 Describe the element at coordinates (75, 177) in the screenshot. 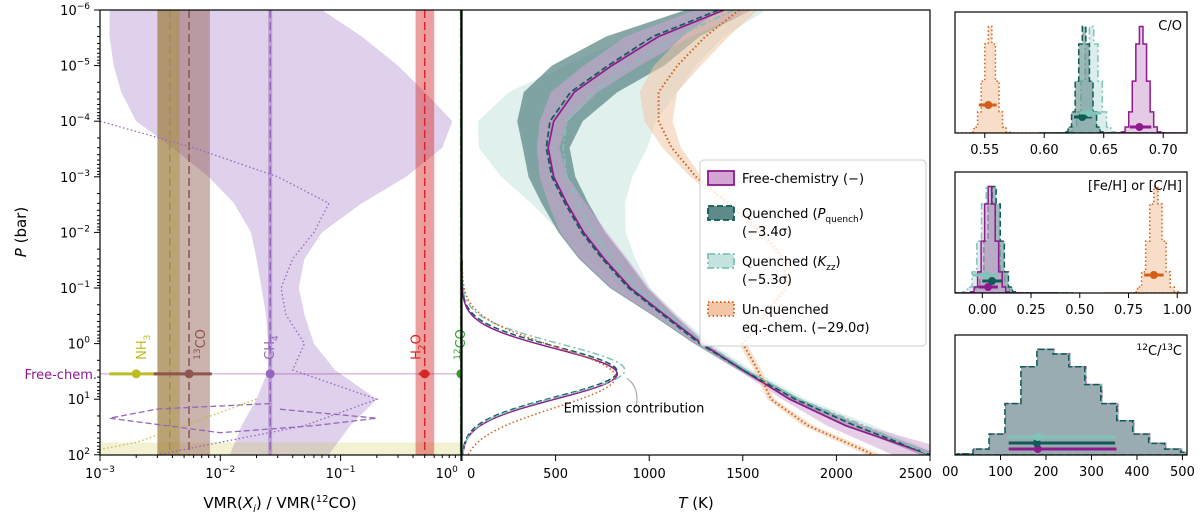

I see `y-tick-label: 10⁻³` at that location.